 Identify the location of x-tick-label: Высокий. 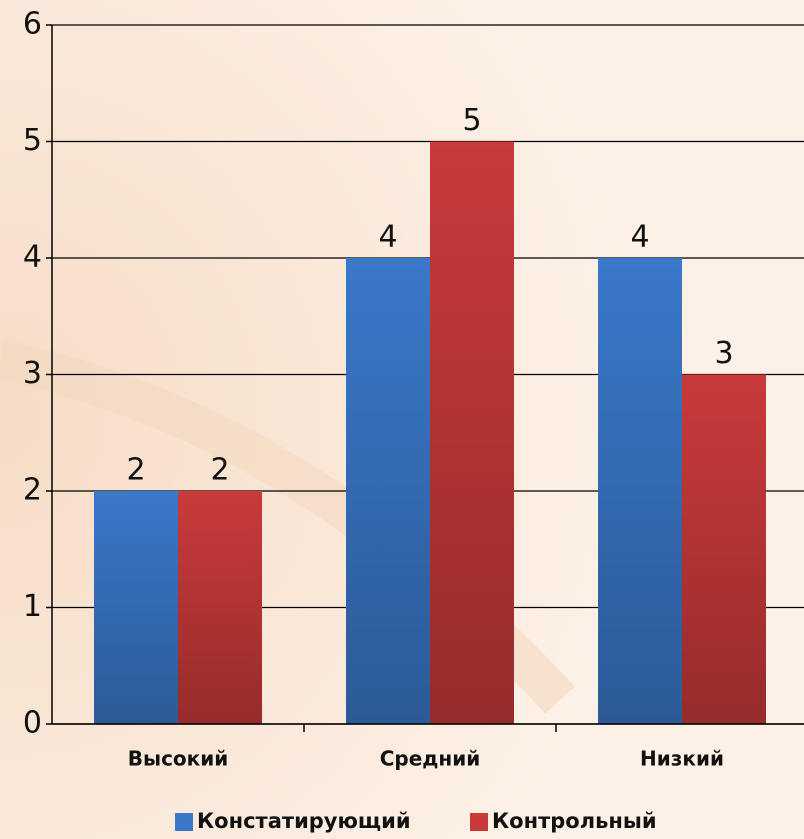
(178, 759).